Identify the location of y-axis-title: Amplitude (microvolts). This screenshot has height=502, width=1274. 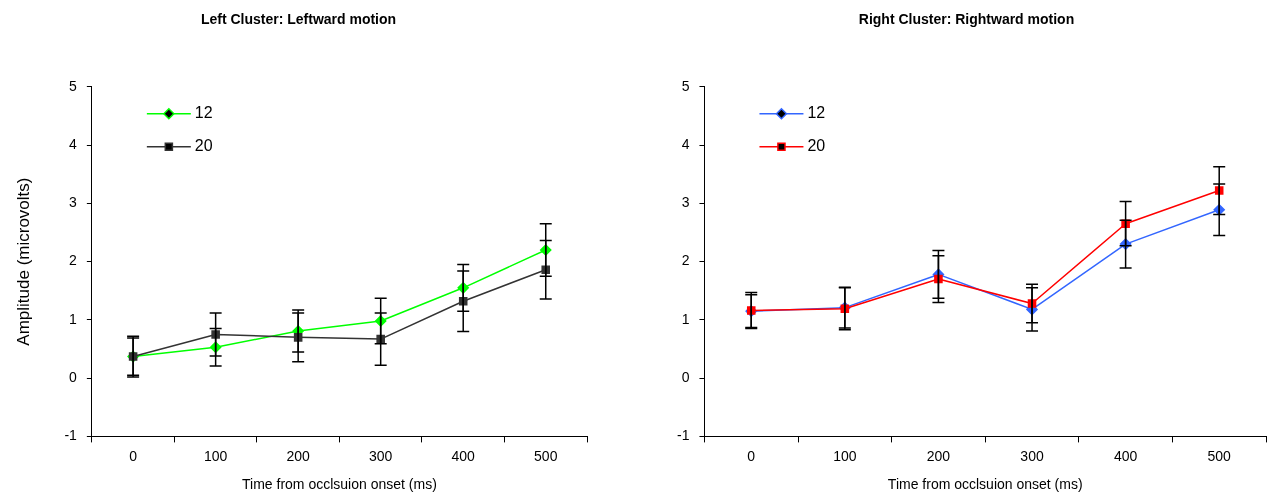
(23, 261).